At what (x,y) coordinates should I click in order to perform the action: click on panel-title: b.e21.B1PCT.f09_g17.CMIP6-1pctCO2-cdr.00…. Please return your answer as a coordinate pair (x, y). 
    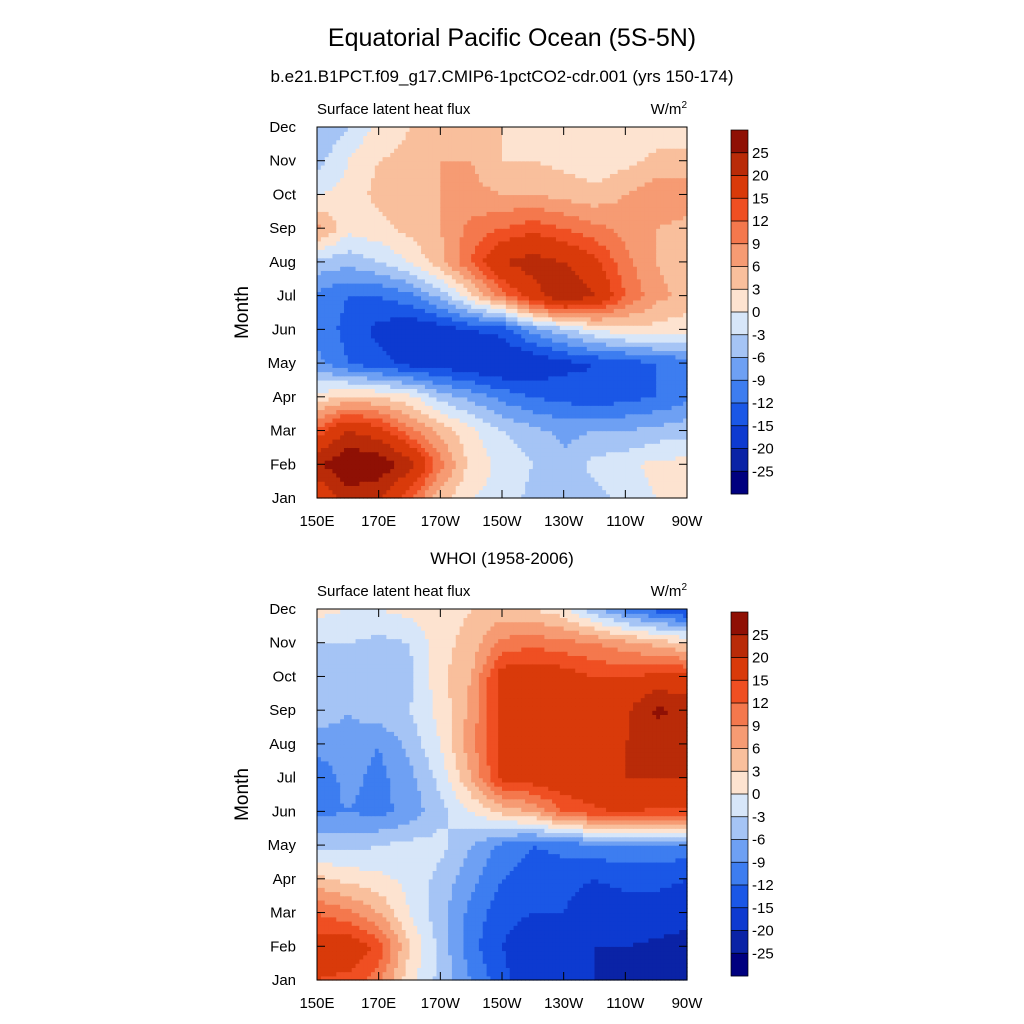
    Looking at the image, I should click on (501, 76).